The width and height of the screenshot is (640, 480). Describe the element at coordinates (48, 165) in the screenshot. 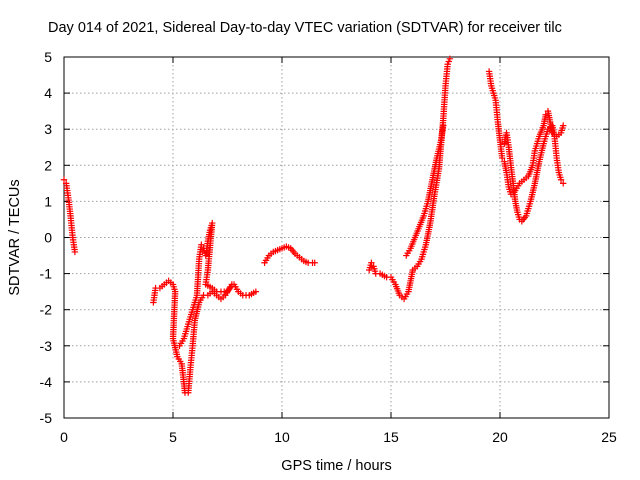

I see `y-tick-label: 2` at that location.